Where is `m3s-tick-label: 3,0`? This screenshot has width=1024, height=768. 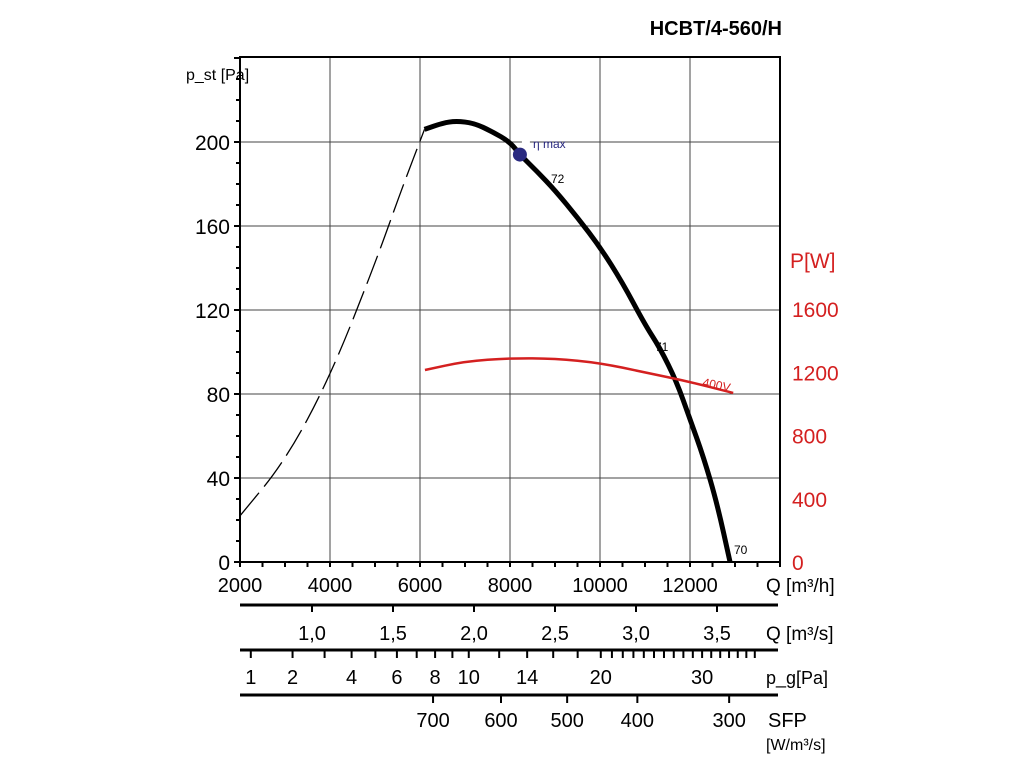
m3s-tick-label: 3,0 is located at coordinates (636, 634).